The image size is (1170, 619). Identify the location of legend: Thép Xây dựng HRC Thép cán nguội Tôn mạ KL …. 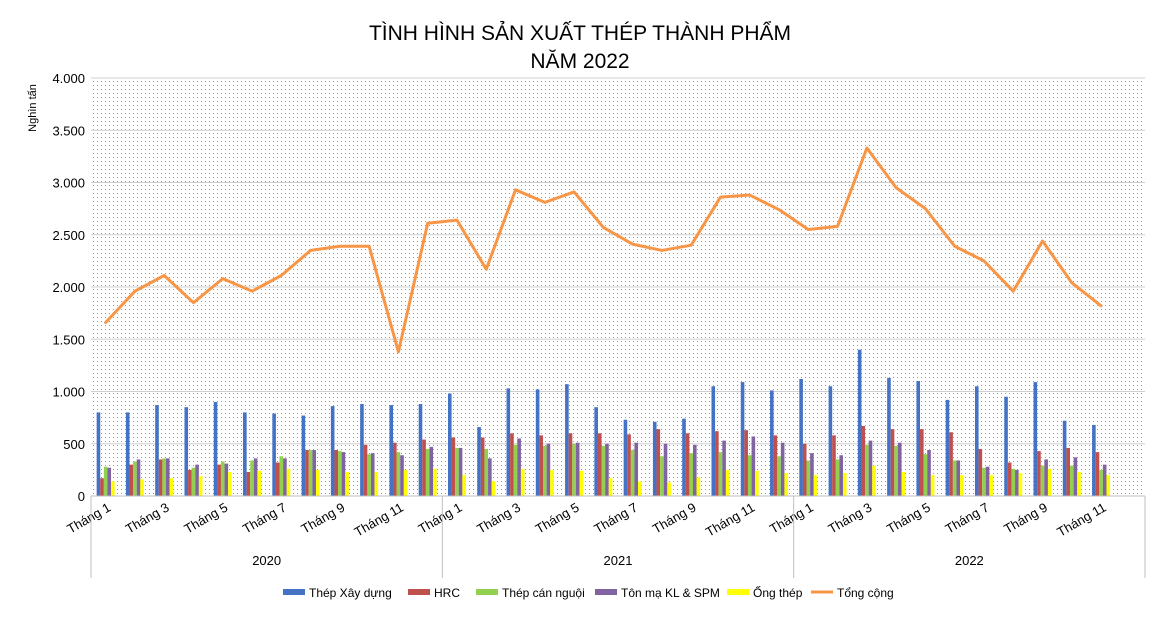
(588, 592).